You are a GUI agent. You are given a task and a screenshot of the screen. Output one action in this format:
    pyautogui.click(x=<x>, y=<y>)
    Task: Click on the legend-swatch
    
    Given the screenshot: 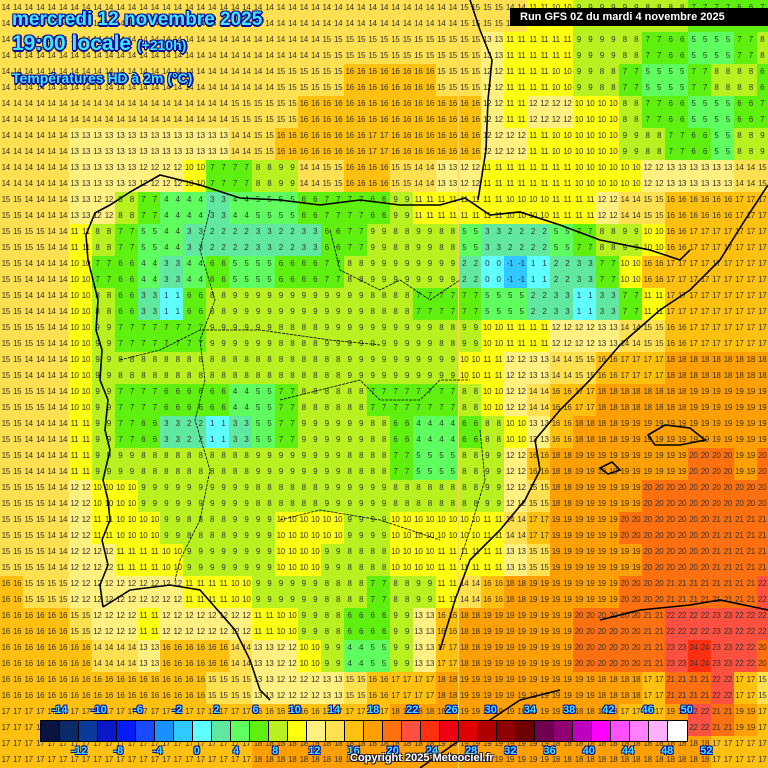 What is the action you would take?
    pyautogui.click(x=50, y=731)
    